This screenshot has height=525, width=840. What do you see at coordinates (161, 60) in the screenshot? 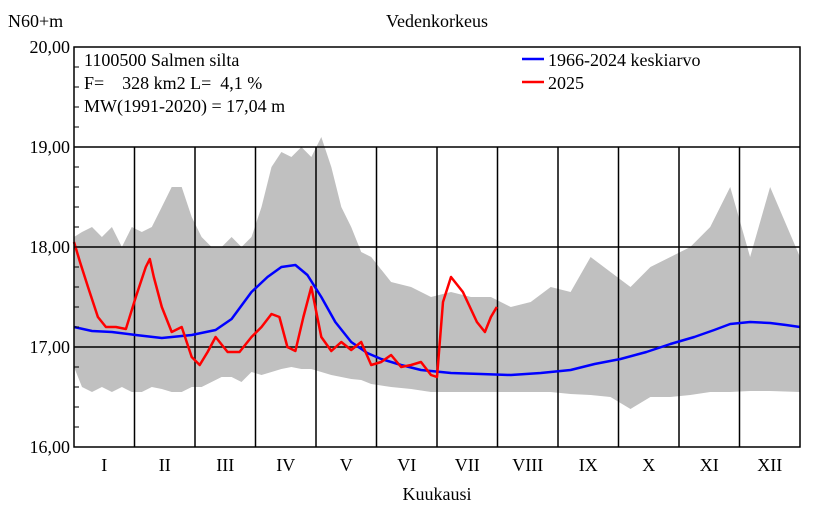
I see `info-line-station: 1100500 Salmen silta` at bounding box center [161, 60].